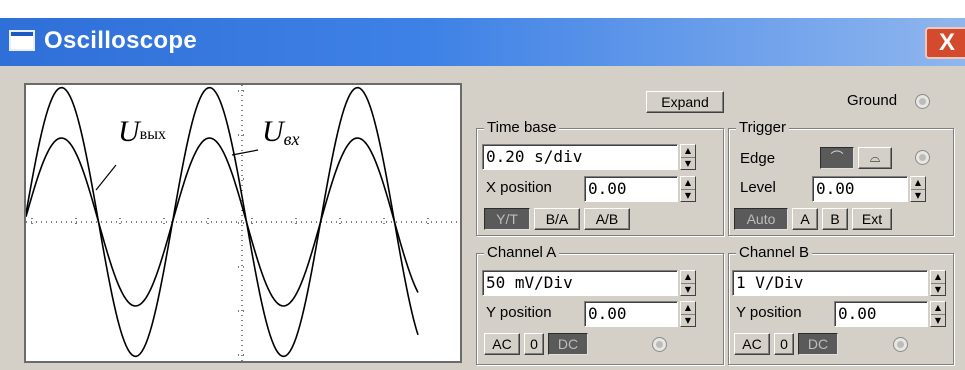 The width and height of the screenshot is (965, 370). I want to click on channel-b-terminal, so click(900, 344).